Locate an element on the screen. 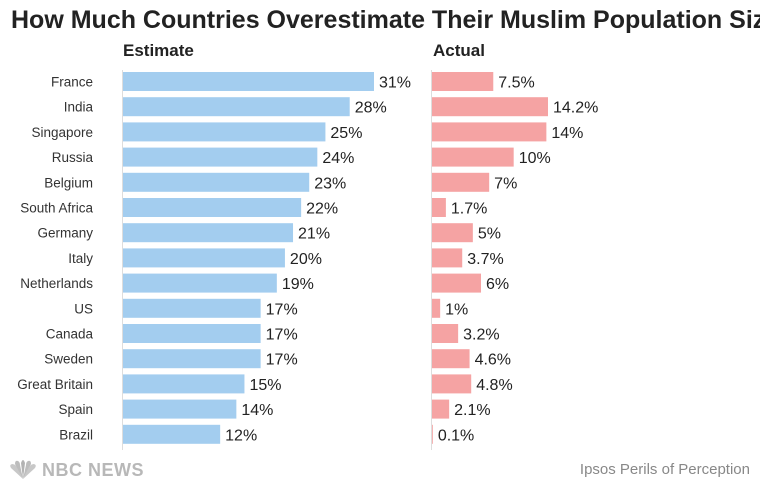 Image resolution: width=760 pixels, height=490 pixels. estimate-value-label: 22% is located at coordinates (322, 209).